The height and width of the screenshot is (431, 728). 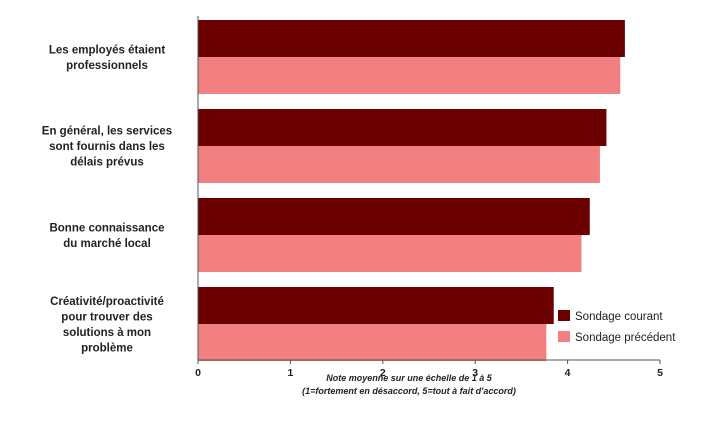 I want to click on x-tick-label: 4, so click(x=568, y=373).